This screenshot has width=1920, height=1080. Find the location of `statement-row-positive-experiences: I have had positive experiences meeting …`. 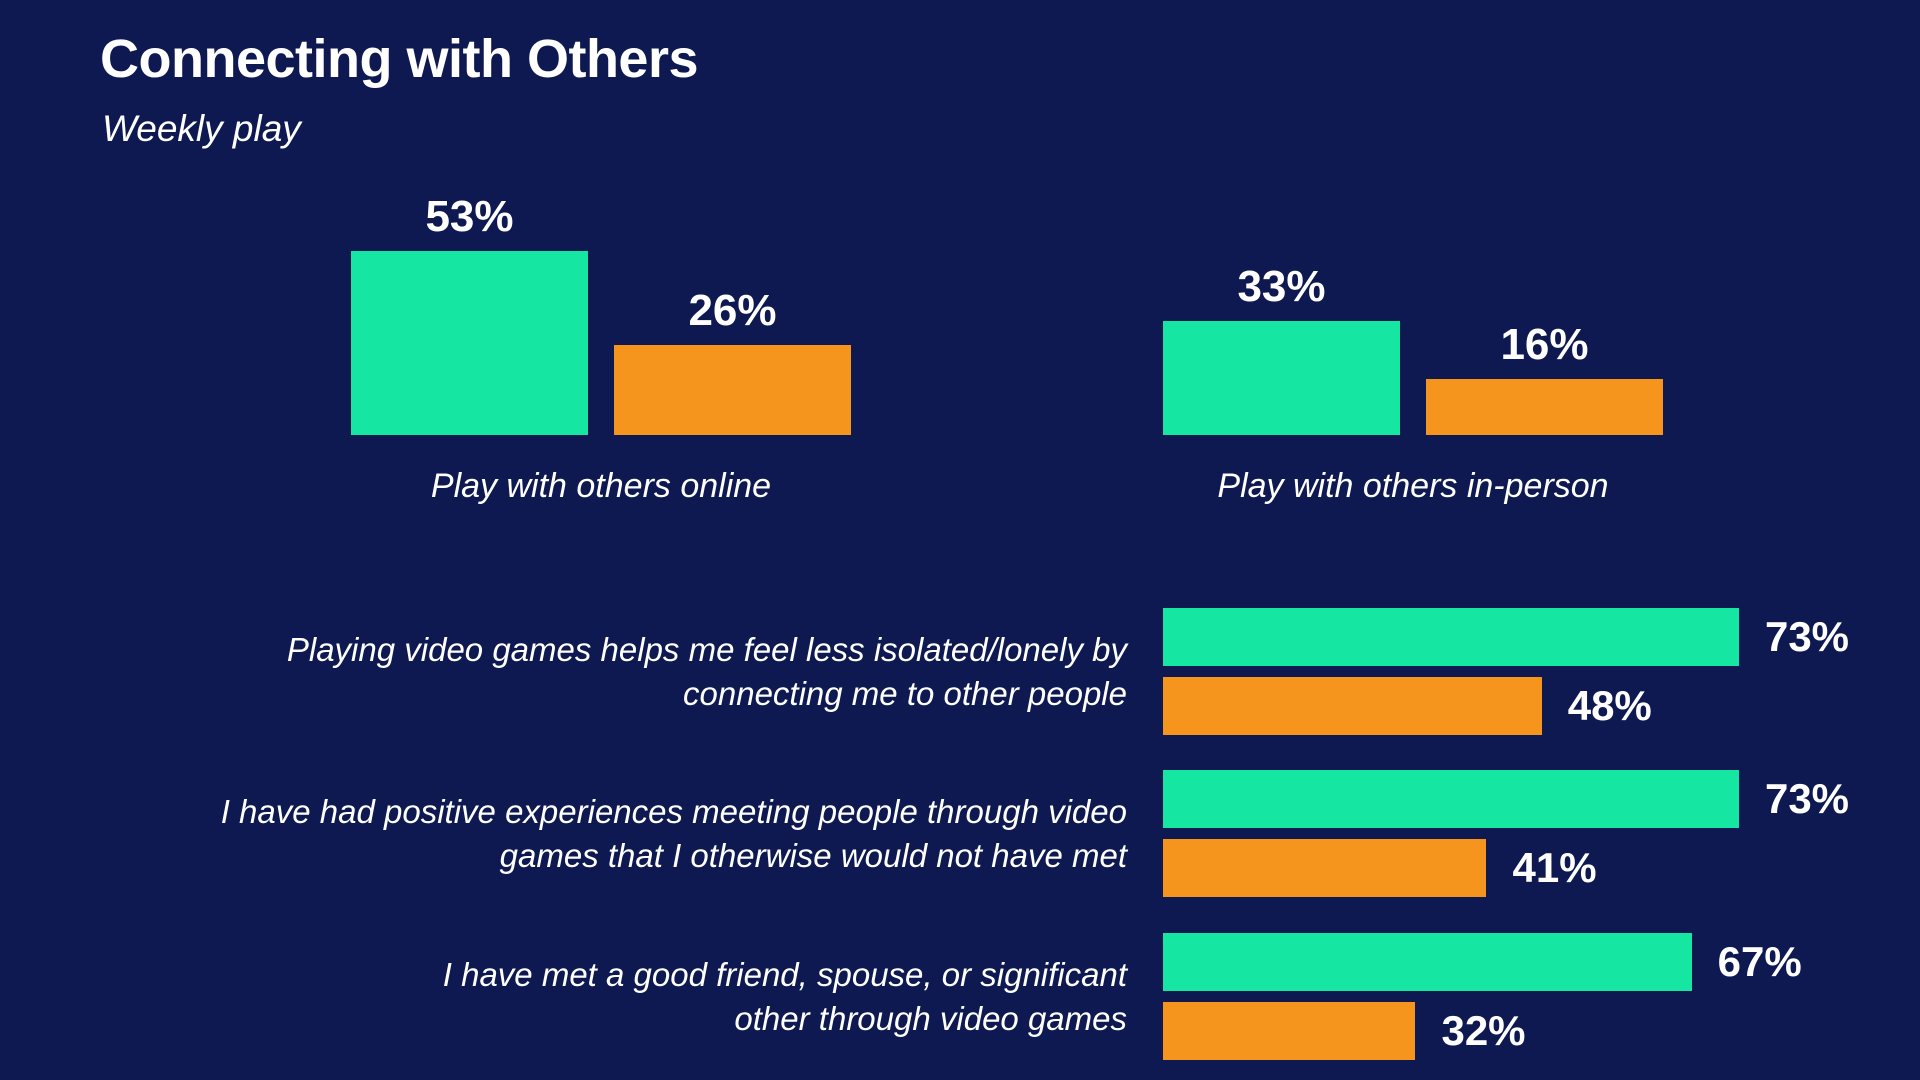

statement-row-positive-experiences: I have had positive experiences meeting … is located at coordinates (960, 833).